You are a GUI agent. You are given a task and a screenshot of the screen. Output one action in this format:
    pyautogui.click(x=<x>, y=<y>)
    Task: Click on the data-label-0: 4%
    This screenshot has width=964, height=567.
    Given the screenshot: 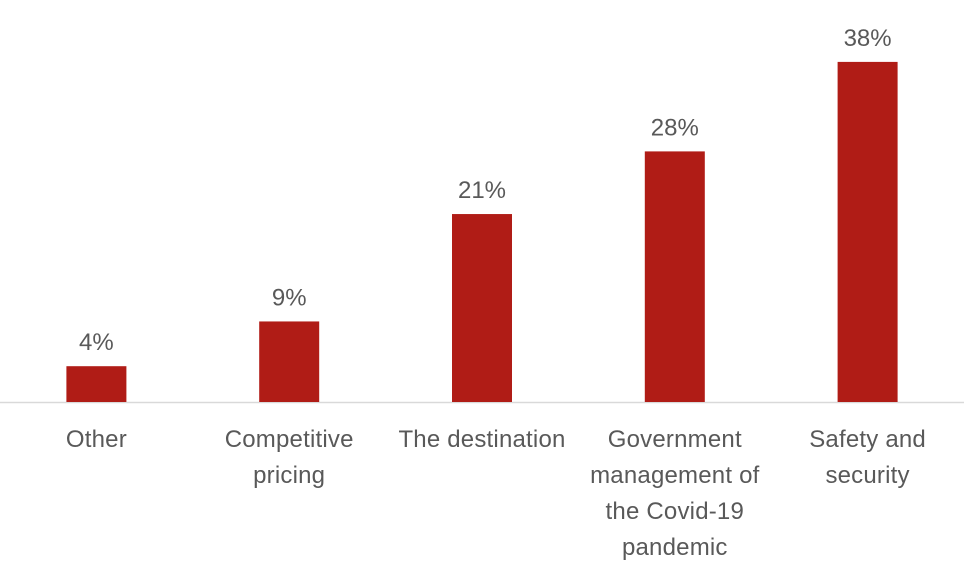 What is the action you would take?
    pyautogui.click(x=96, y=342)
    